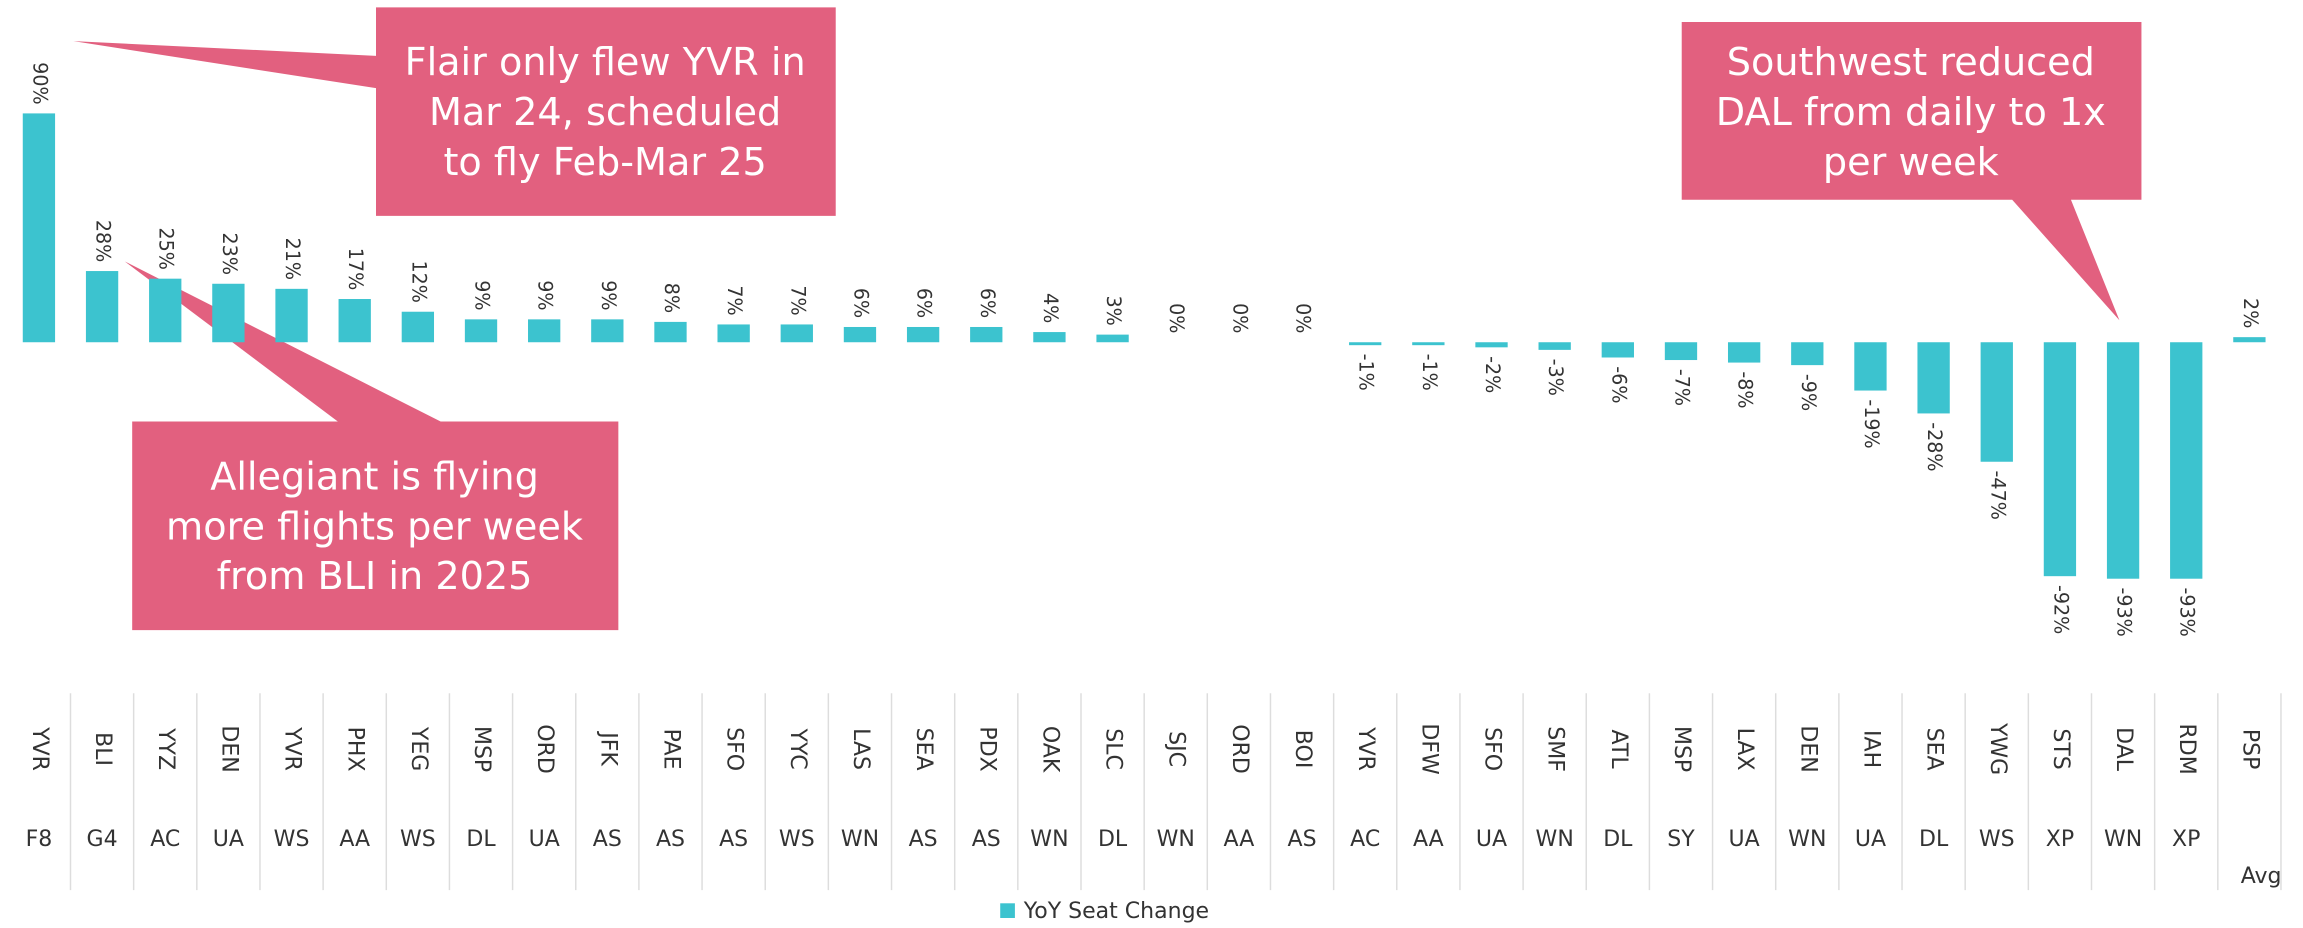 The width and height of the screenshot is (2303, 928). I want to click on x-tick-label: JFK, so click(607, 748).